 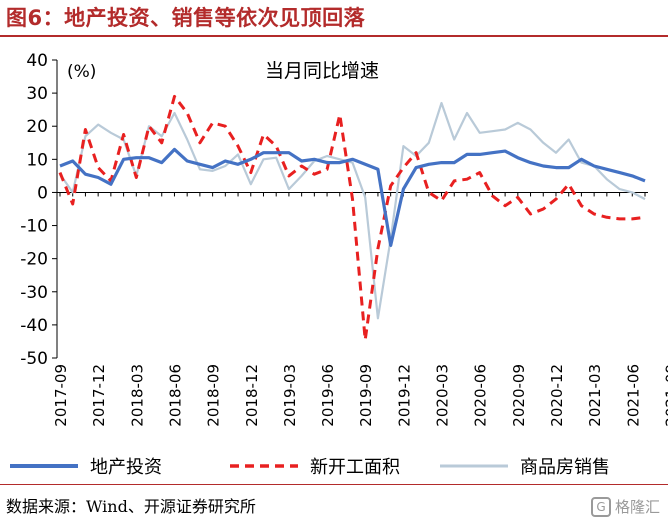 I want to click on y-tick-label: 0, so click(x=42, y=193).